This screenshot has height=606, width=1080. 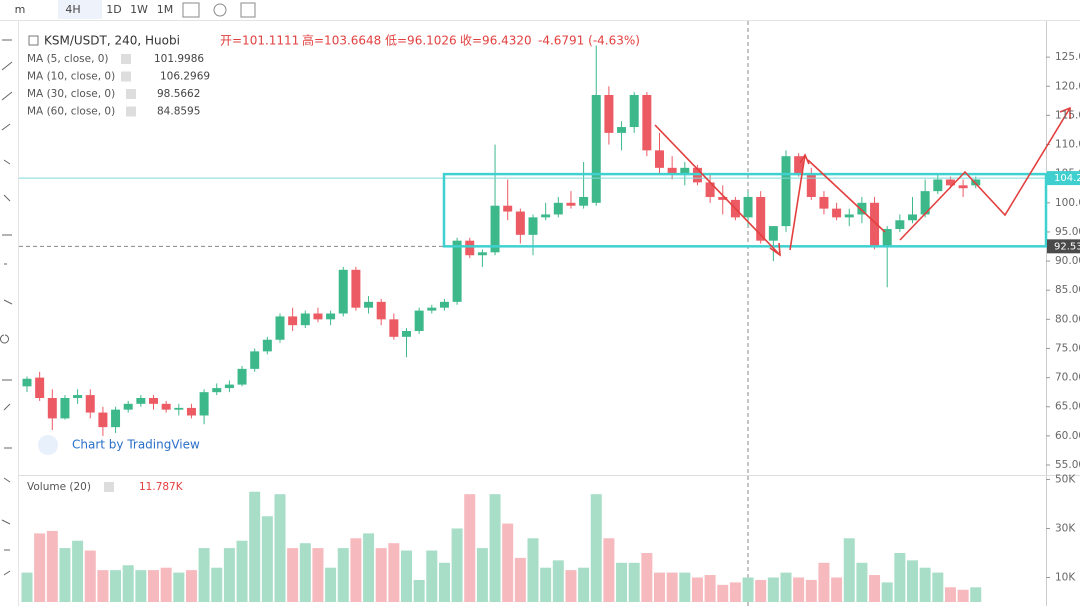 I want to click on price-label: 92.53, so click(x=1067, y=246).